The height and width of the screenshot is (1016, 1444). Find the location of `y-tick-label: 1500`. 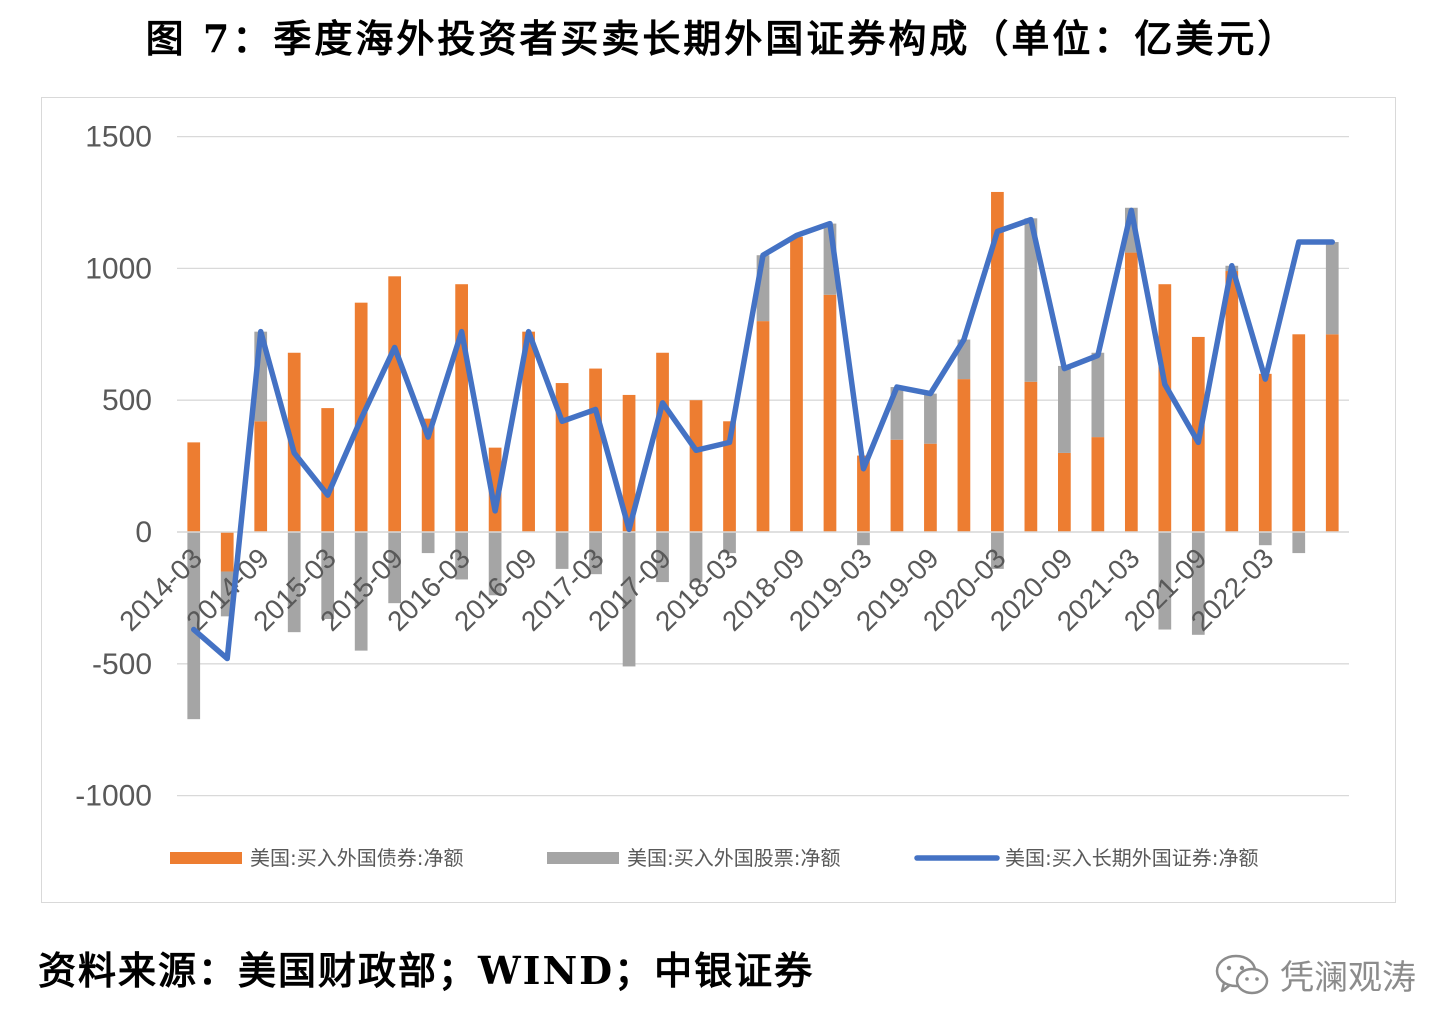

y-tick-label: 1500 is located at coordinates (118, 137).